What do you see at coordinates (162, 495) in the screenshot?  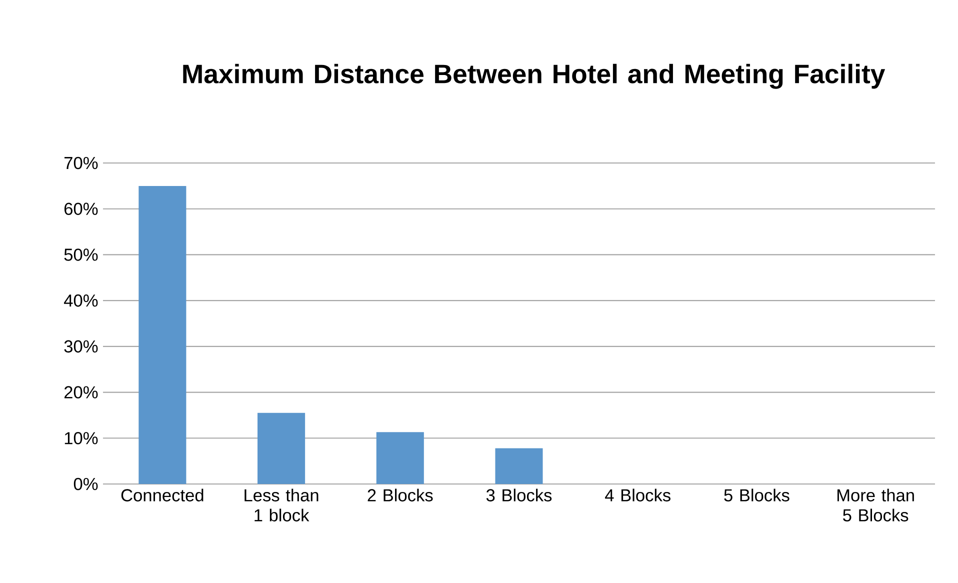 I see `x-tick-label: Connected` at bounding box center [162, 495].